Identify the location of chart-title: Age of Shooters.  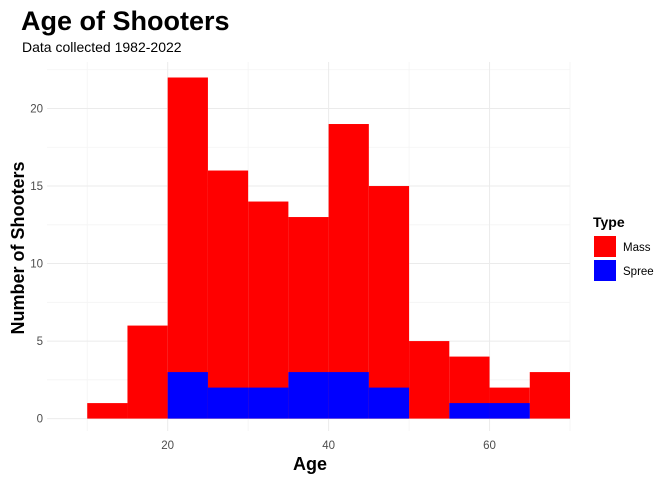
(125, 21).